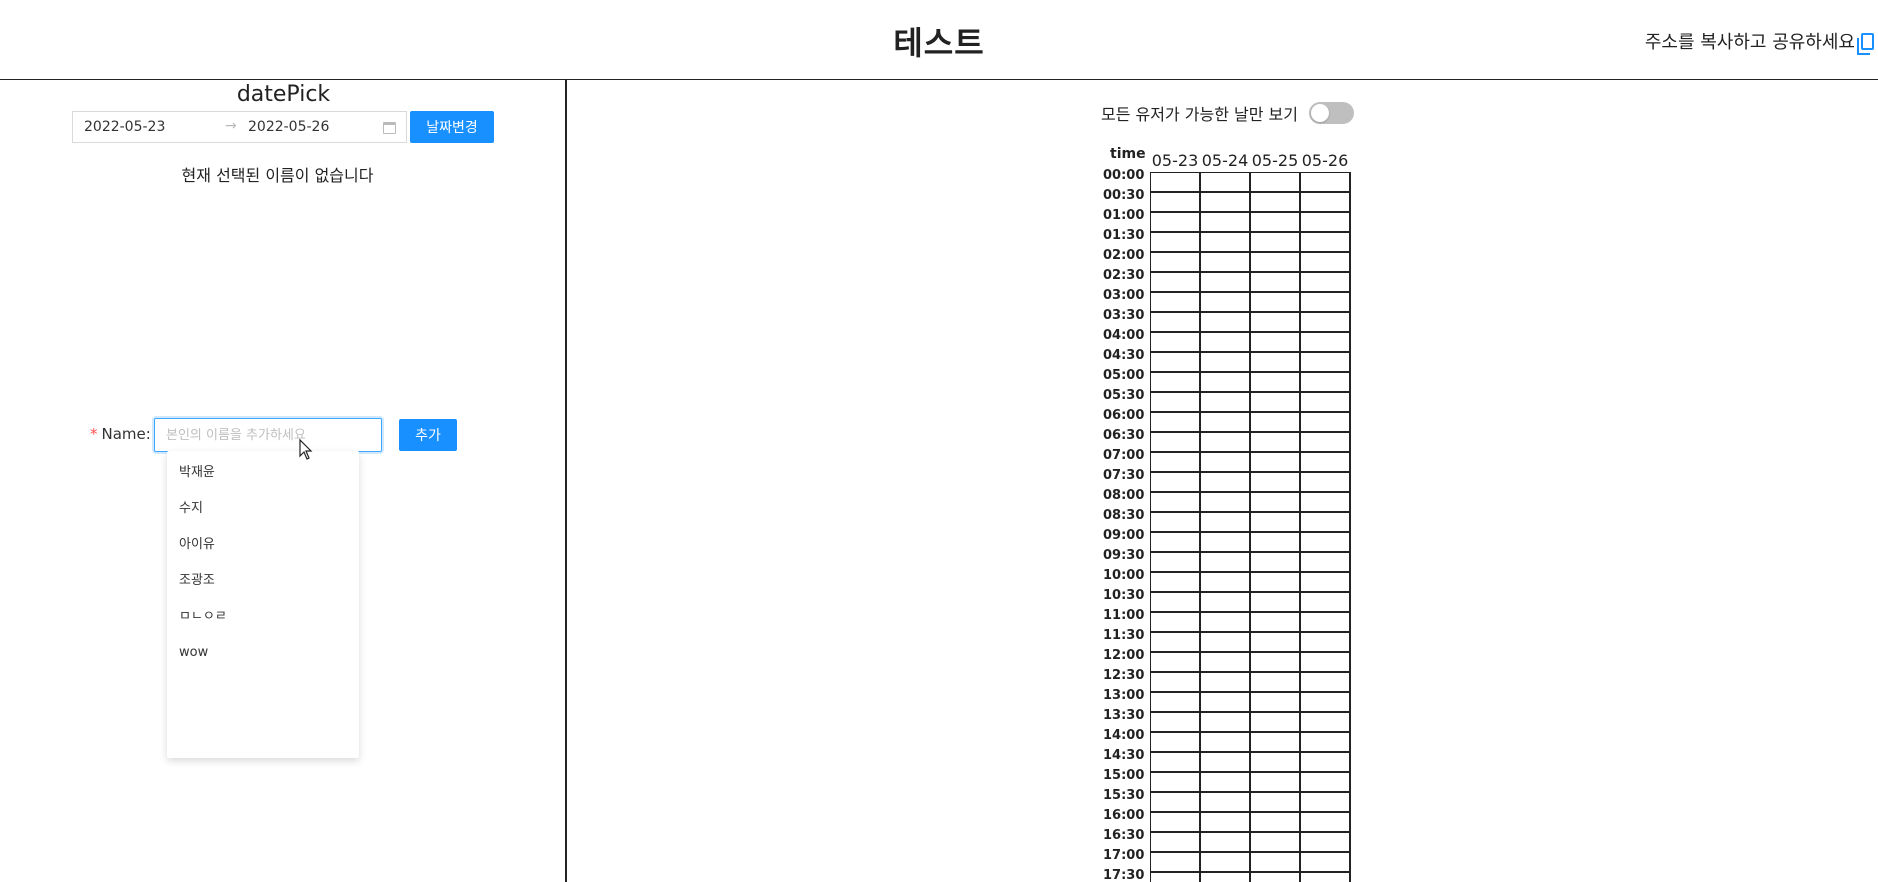  I want to click on suggestion-item: 조광조, so click(197, 580).